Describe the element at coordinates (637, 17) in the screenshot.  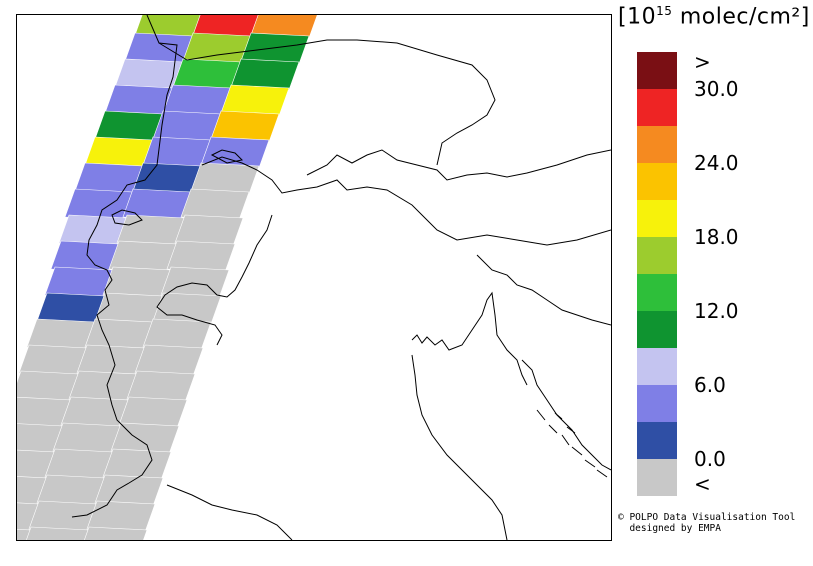
I see `unit-prefix: [10` at that location.